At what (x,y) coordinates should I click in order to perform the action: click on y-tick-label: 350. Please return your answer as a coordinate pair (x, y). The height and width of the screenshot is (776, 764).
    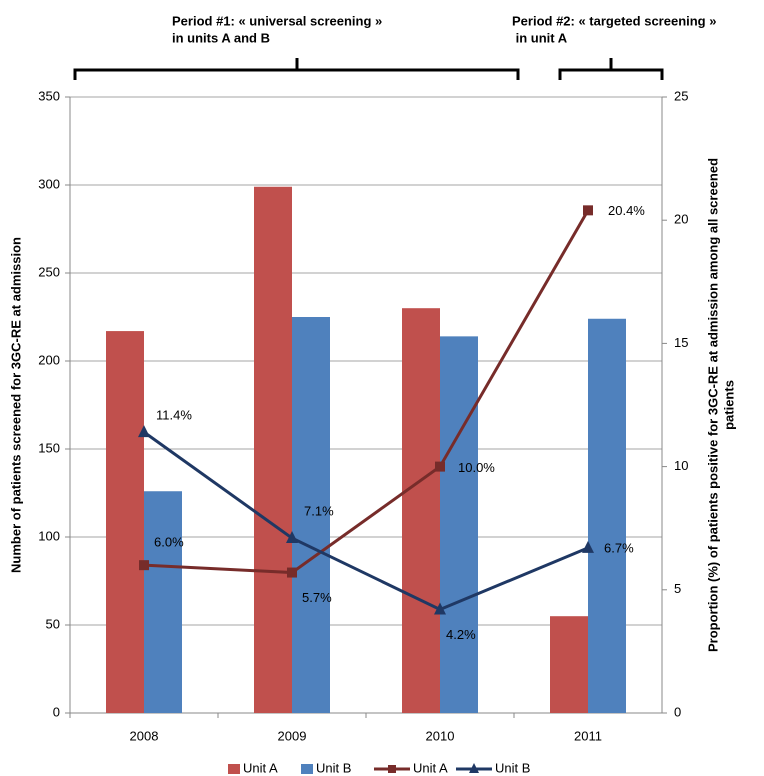
    Looking at the image, I should click on (49, 95).